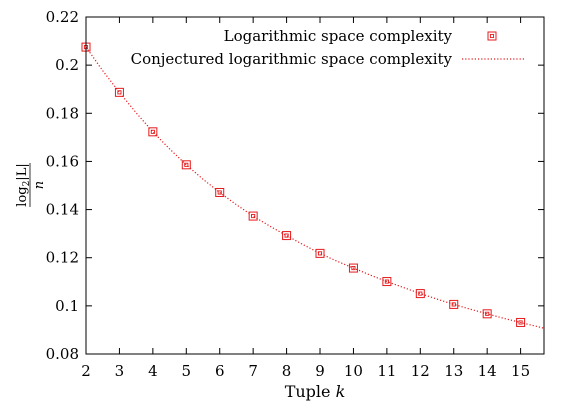  What do you see at coordinates (62, 258) in the screenshot?
I see `y-tick-label: 0.12` at bounding box center [62, 258].